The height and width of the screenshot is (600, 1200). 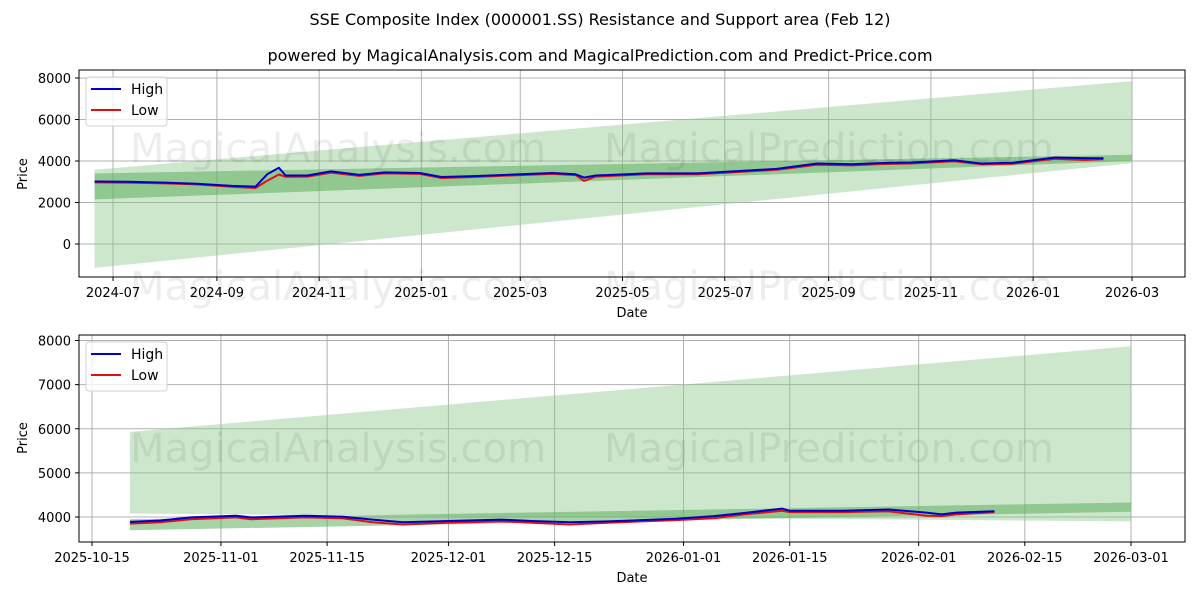 What do you see at coordinates (520, 293) in the screenshot?
I see `x-tick-label: 2025-03` at bounding box center [520, 293].